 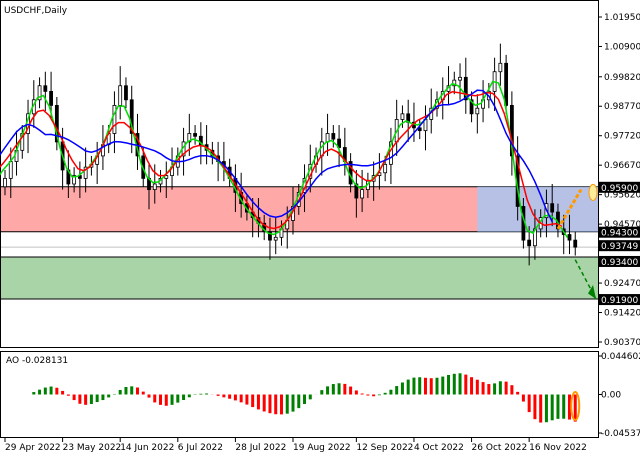 I want to click on y-tick-label: 0.98770, so click(x=622, y=107).